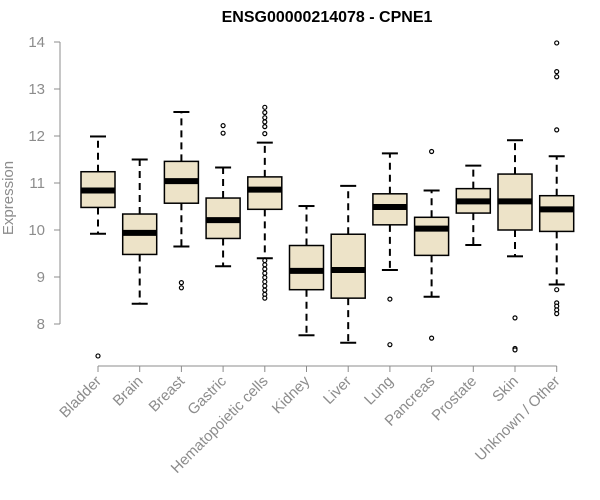 The image size is (600, 500). I want to click on x-tick-label: Kidney, so click(291, 394).